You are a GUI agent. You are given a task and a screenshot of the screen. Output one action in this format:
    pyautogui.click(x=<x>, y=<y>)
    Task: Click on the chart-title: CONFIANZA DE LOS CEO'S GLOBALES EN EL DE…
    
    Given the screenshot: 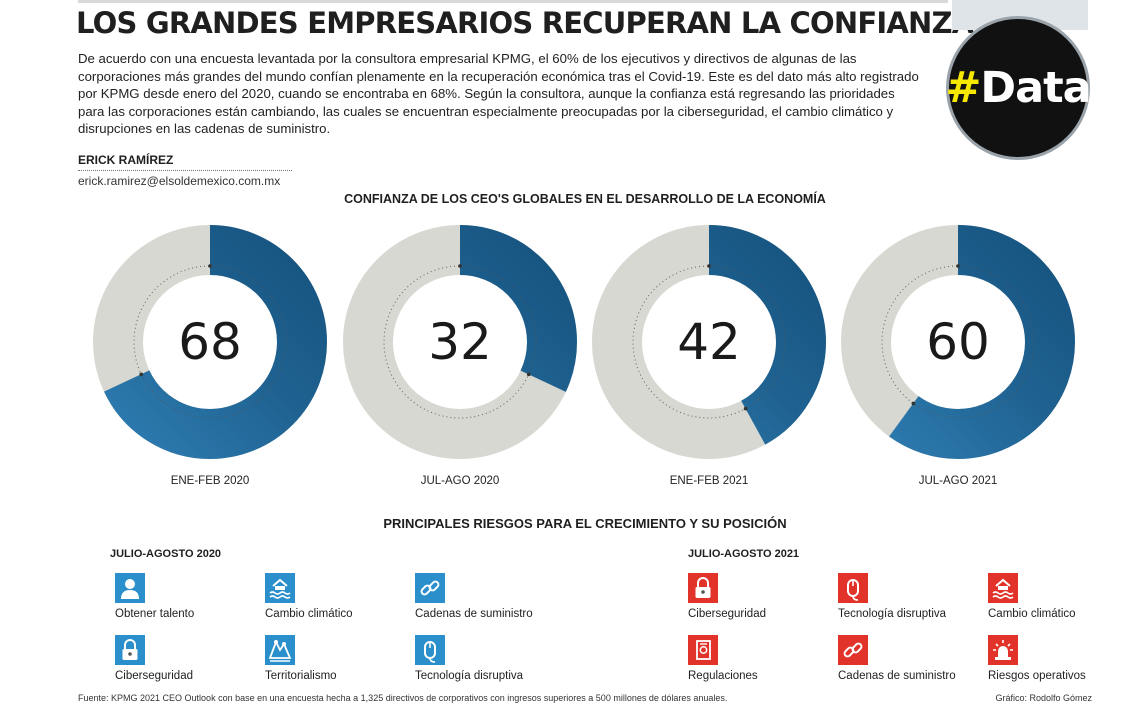 What is the action you would take?
    pyautogui.click(x=585, y=199)
    